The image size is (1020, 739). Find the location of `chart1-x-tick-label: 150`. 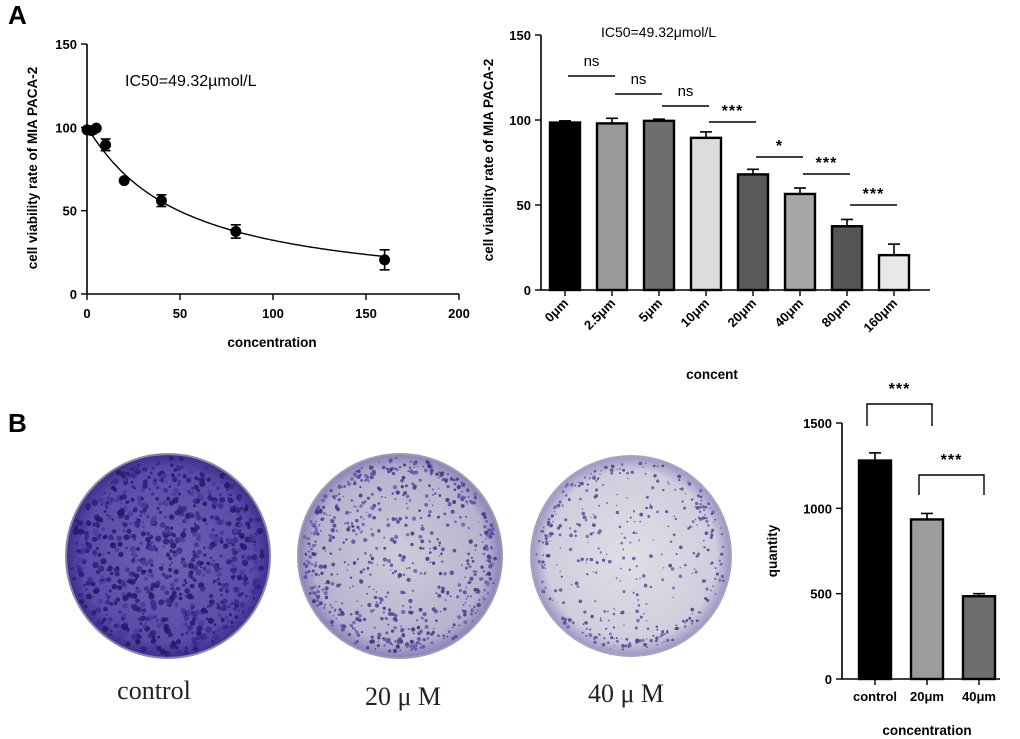

chart1-x-tick-label: 150 is located at coordinates (366, 313).